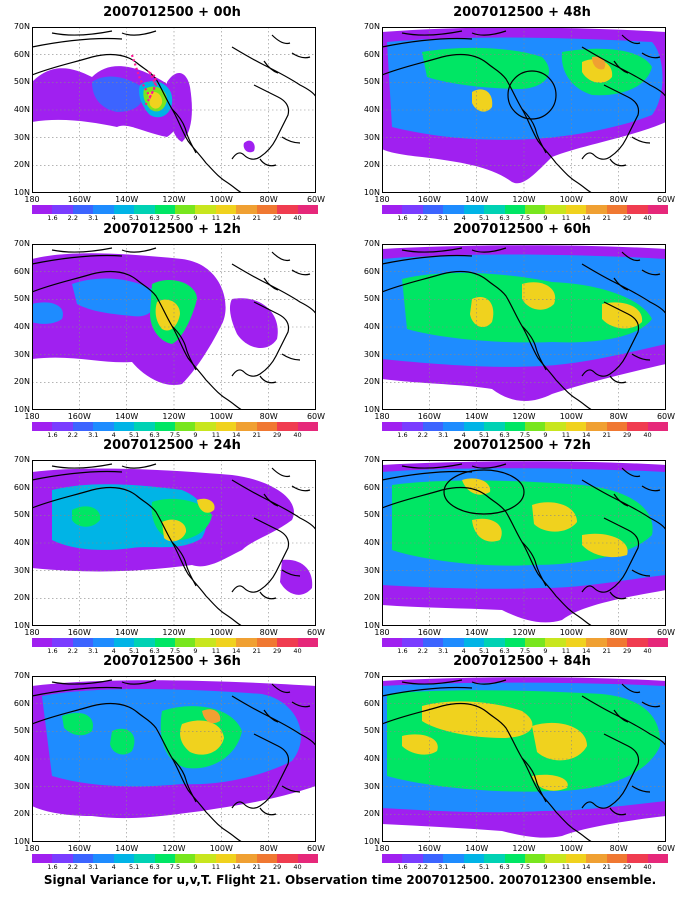  What do you see at coordinates (93, 867) in the screenshot?
I see `colorbar-label: 3.1` at bounding box center [93, 867].